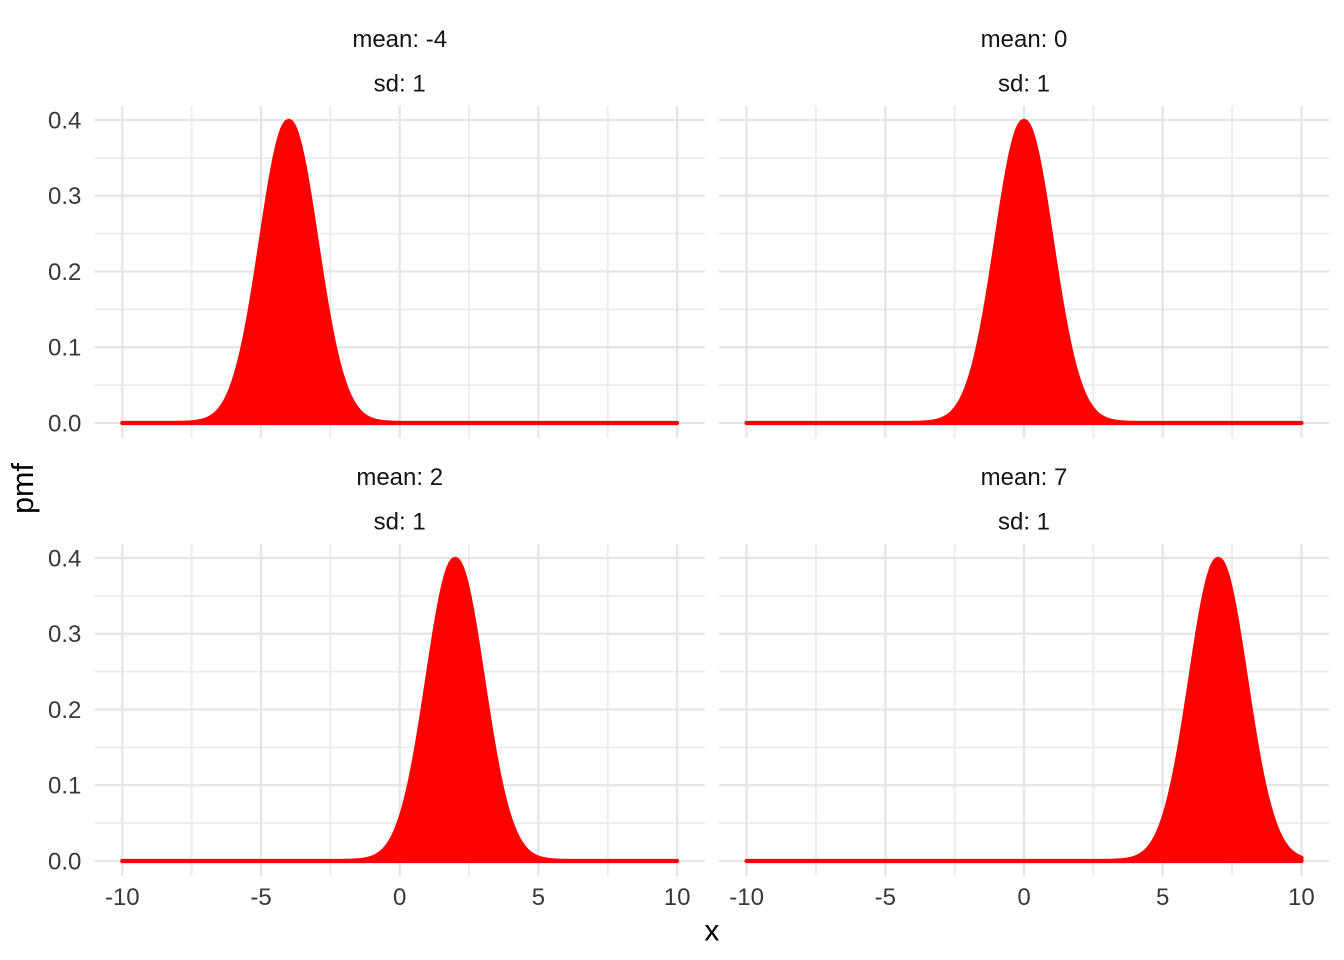 The height and width of the screenshot is (960, 1344). What do you see at coordinates (23, 488) in the screenshot?
I see `svg-text: pmf` at bounding box center [23, 488].